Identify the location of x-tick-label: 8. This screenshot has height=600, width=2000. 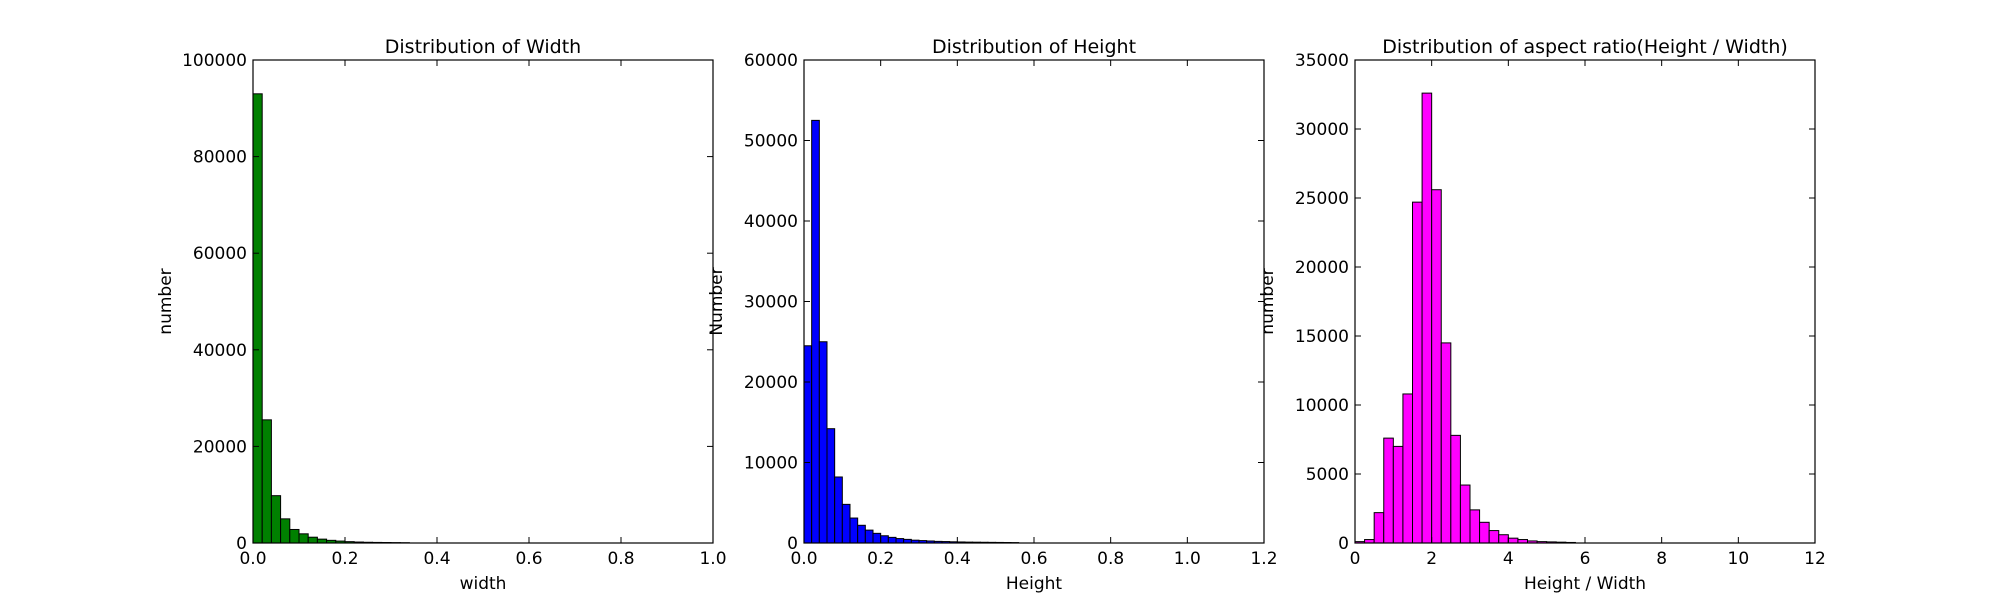
(1661, 559).